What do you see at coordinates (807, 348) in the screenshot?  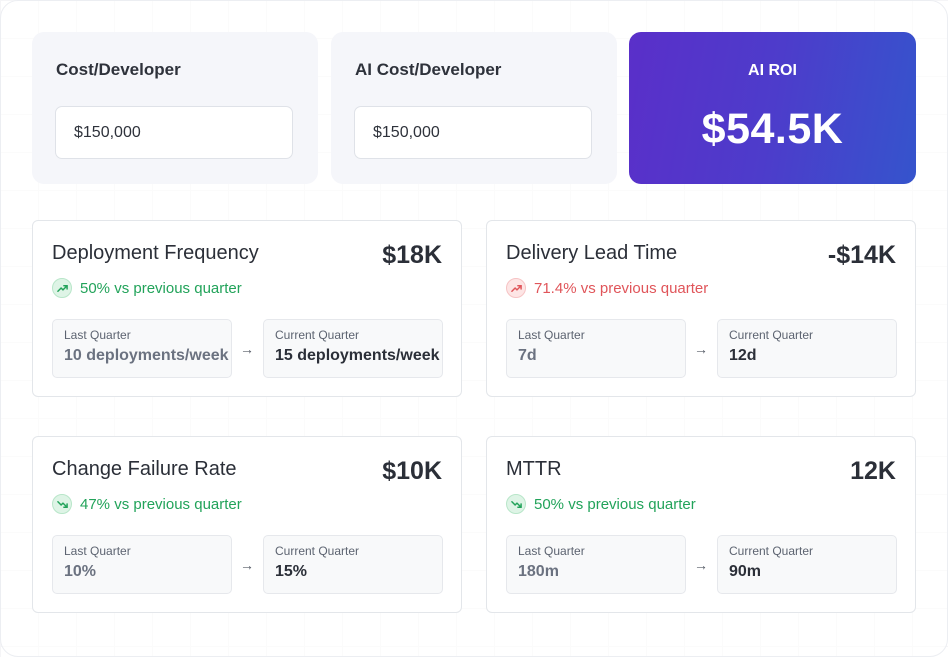 I see `current-quarter-box: Current Quarter 12d` at bounding box center [807, 348].